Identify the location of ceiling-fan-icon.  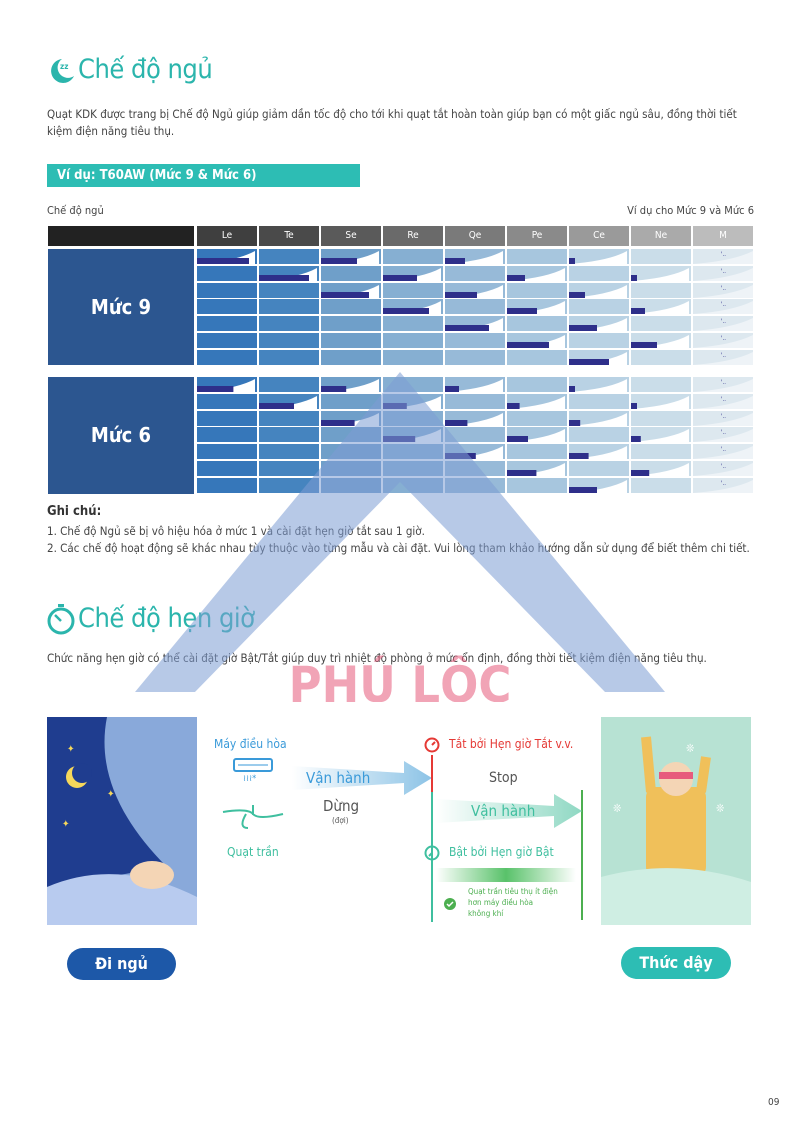
(253, 817).